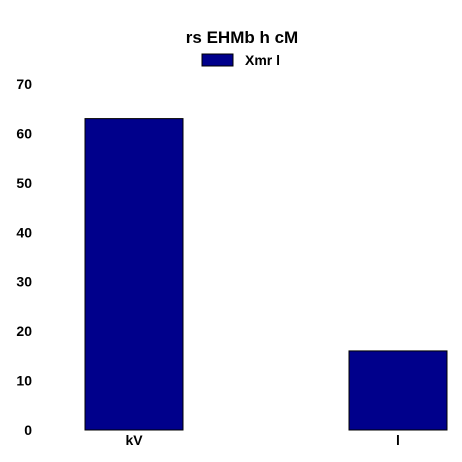 The image size is (462, 462). Describe the element at coordinates (28, 430) in the screenshot. I see `y-tick-label: 0` at that location.